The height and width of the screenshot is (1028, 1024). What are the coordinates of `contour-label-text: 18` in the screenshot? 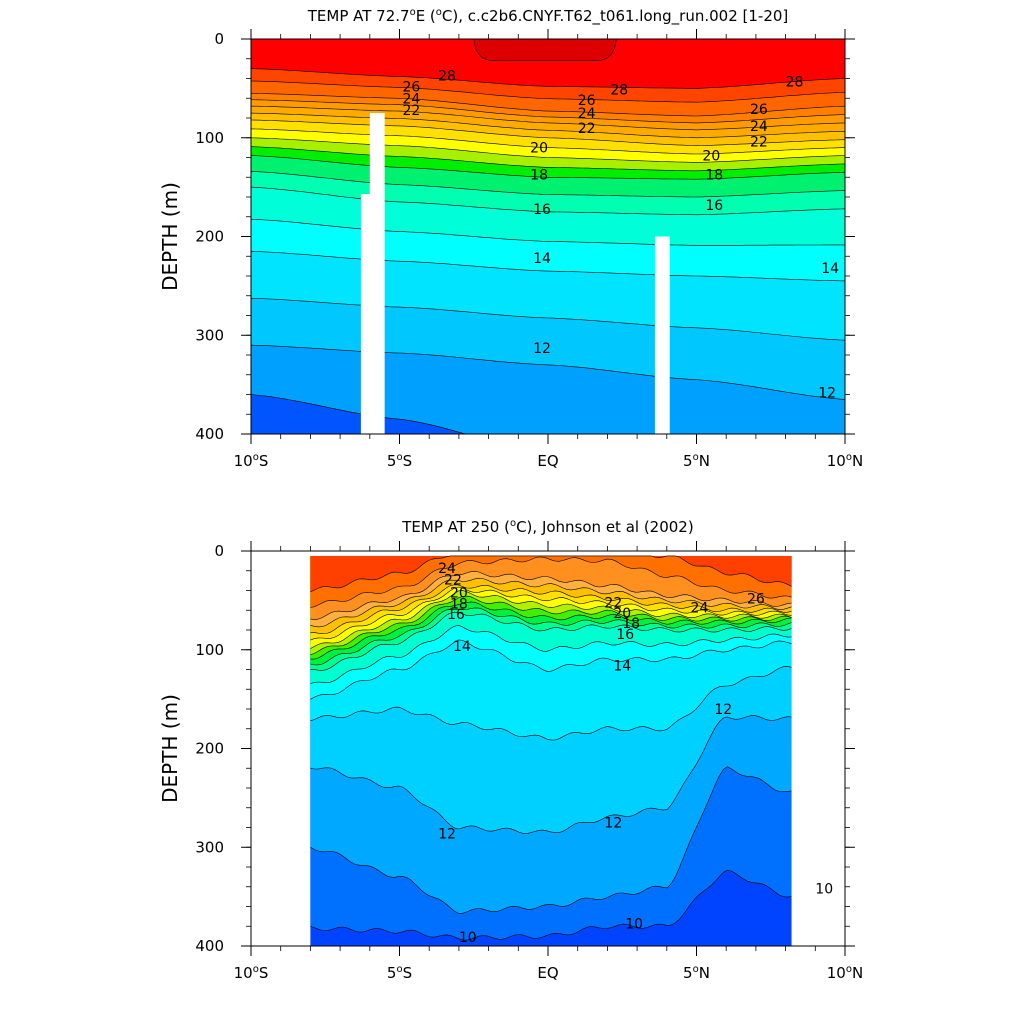 It's located at (714, 175).